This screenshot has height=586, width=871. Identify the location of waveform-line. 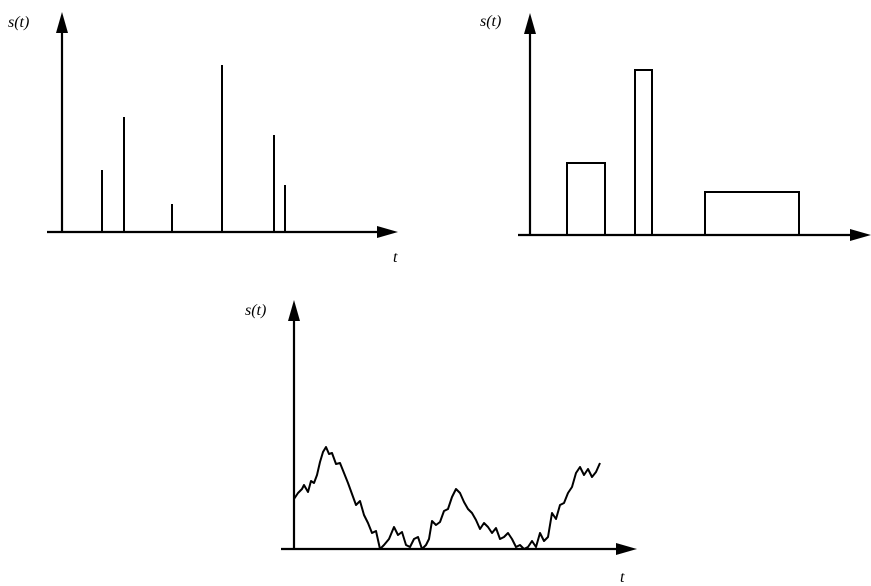
(447, 498).